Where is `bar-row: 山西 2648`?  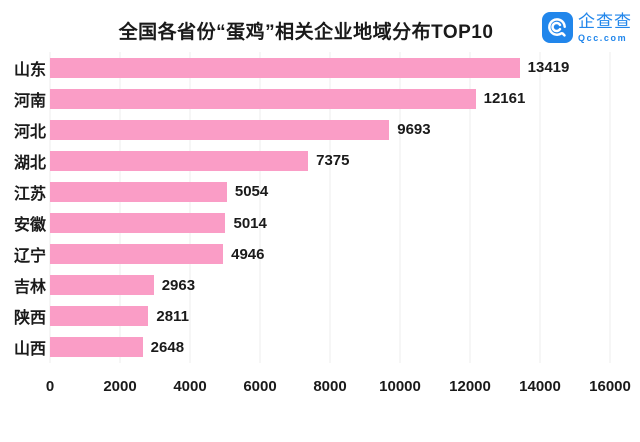 bar-row: 山西 2648 is located at coordinates (312, 347).